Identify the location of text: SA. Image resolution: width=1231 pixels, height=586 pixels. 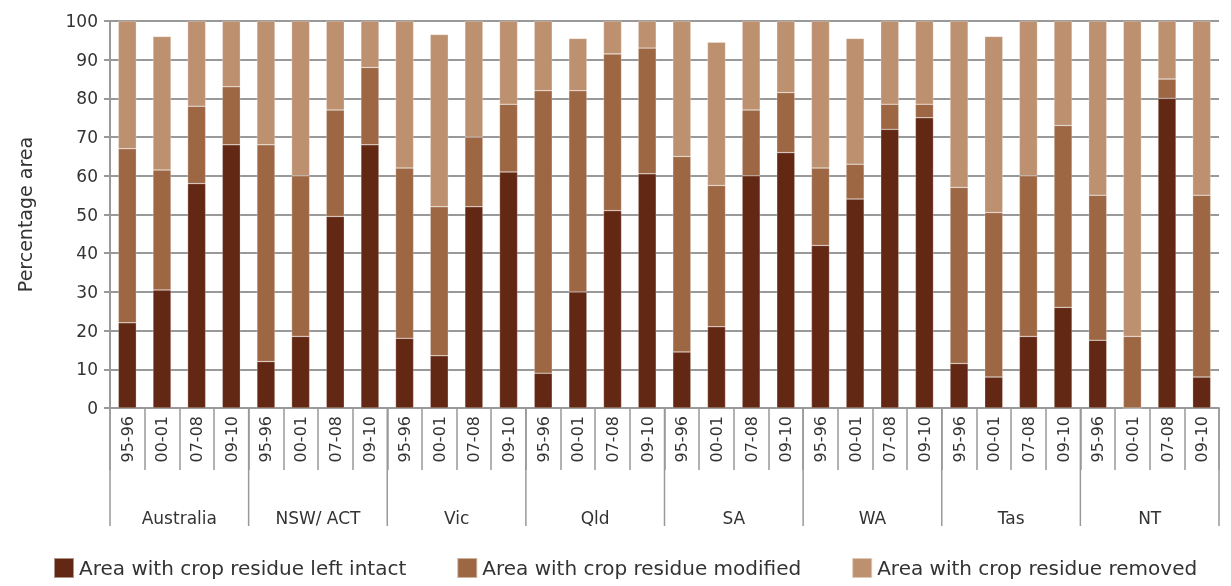
(734, 518).